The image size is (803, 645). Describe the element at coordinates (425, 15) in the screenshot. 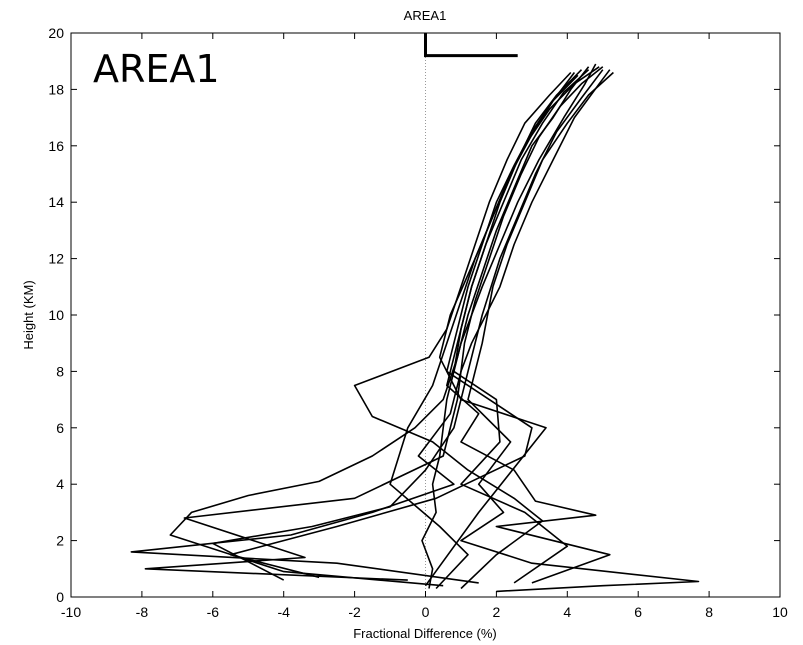

I see `chart-title: AREA1` at that location.